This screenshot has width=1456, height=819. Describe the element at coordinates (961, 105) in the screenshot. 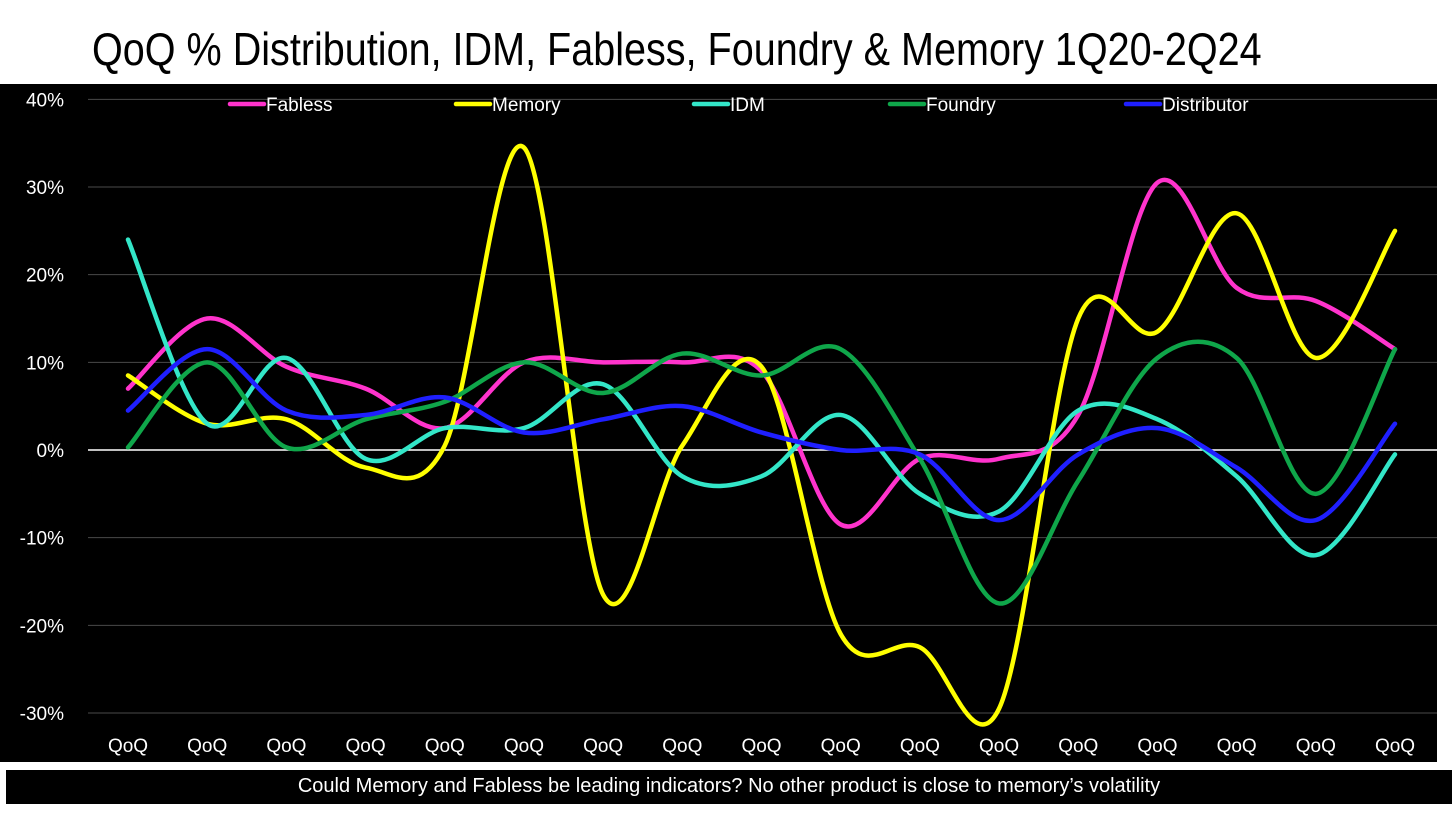

I see `legend-label-foundry: Foundry` at that location.